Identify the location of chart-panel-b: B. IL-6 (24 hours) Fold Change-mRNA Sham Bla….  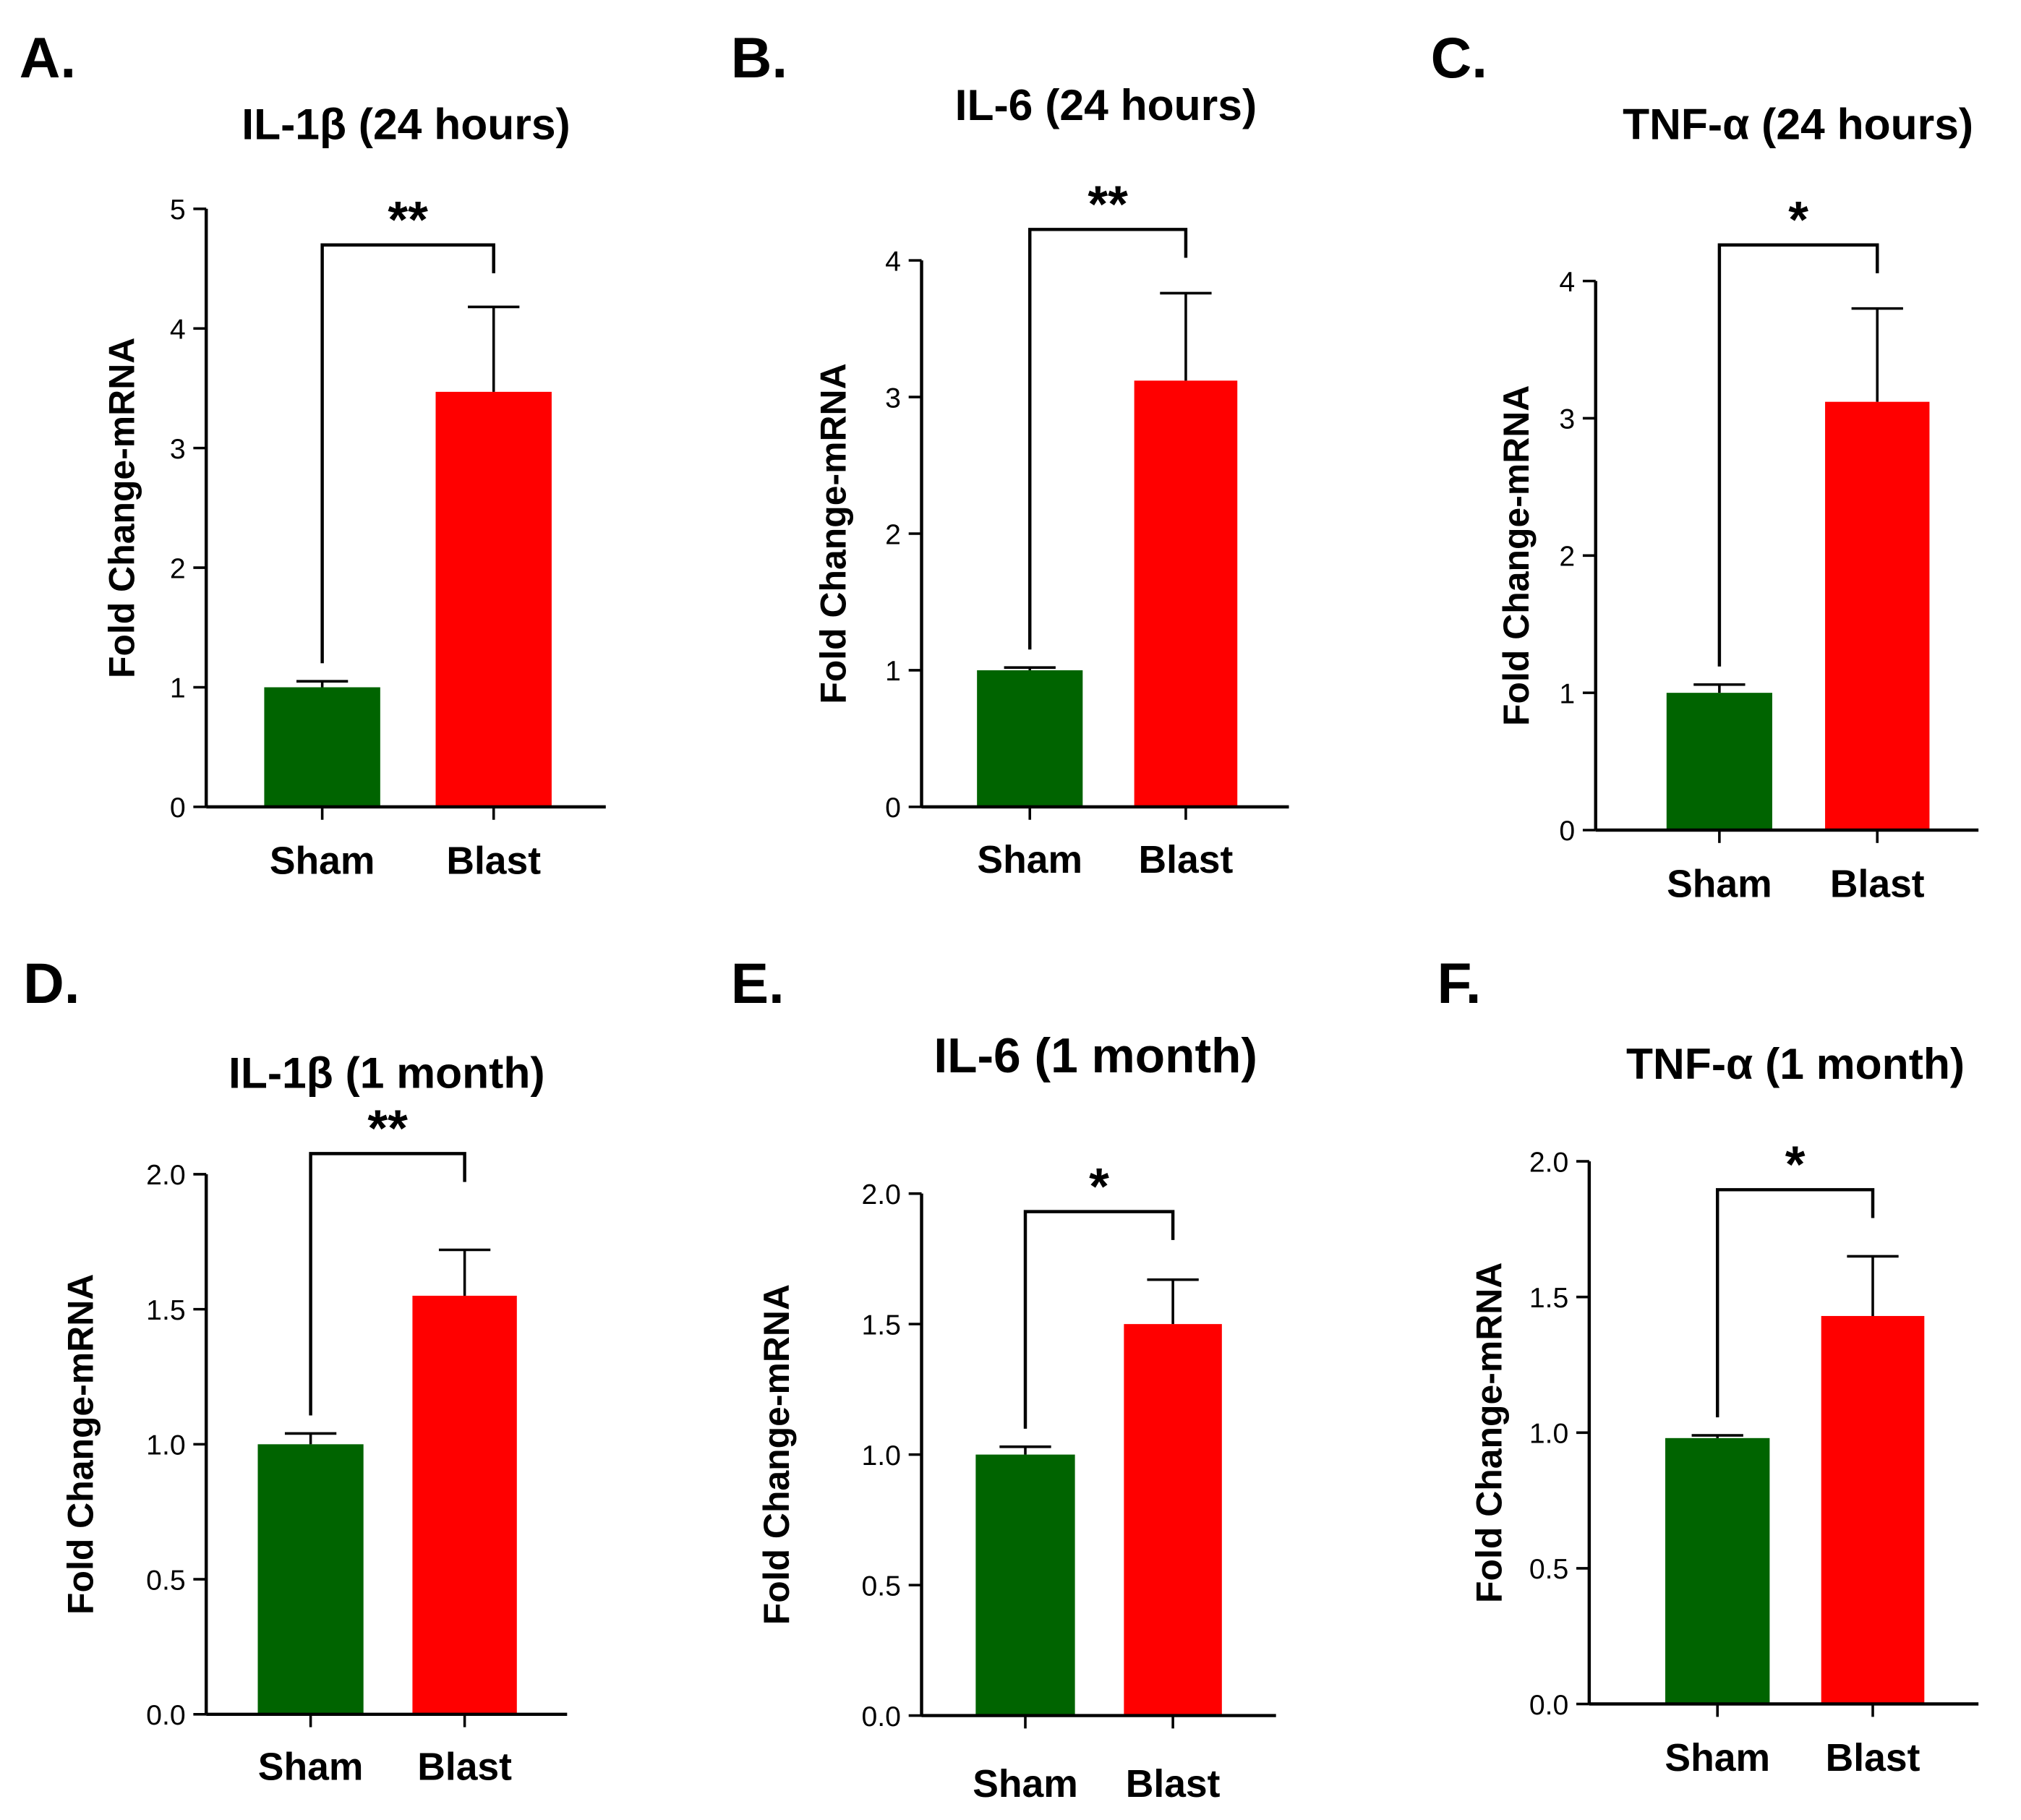
(1010, 453).